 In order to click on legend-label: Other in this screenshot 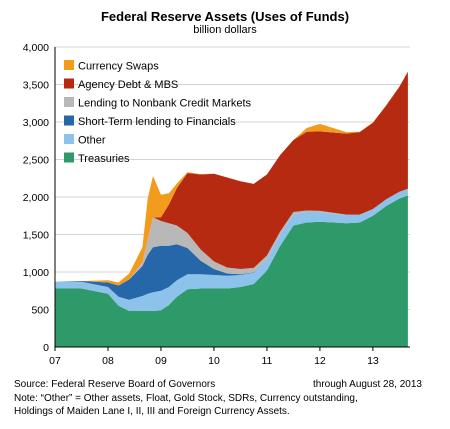, I will do `click(92, 141)`.